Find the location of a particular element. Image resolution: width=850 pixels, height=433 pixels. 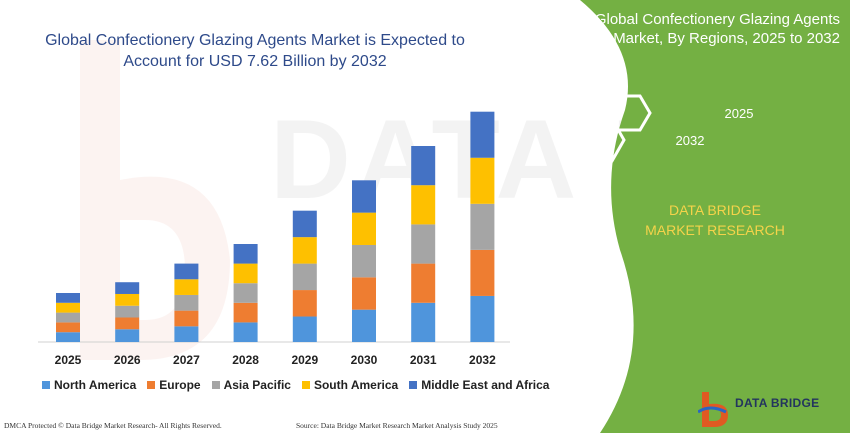

legend-item-south-america: South America is located at coordinates (350, 385).